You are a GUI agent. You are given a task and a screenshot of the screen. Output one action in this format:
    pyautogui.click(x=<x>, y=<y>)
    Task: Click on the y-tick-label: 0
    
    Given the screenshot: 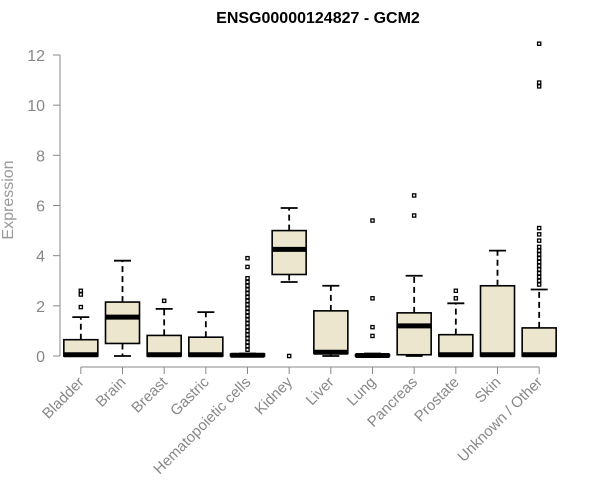 What is the action you would take?
    pyautogui.click(x=40, y=357)
    